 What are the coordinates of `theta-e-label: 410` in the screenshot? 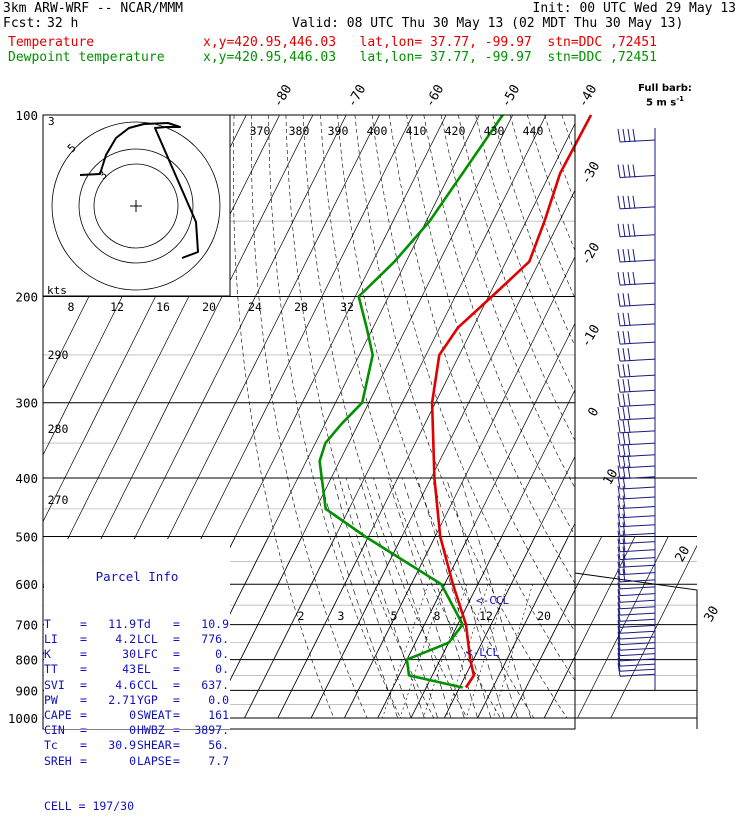 It's located at (416, 131).